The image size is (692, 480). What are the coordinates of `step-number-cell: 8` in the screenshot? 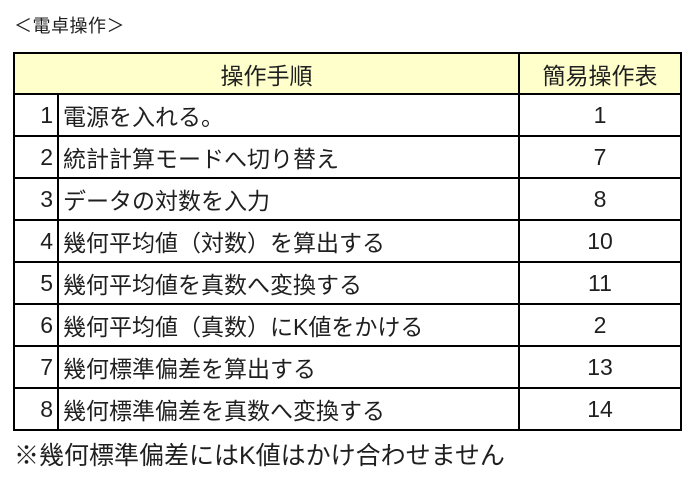 It's located at (36, 409).